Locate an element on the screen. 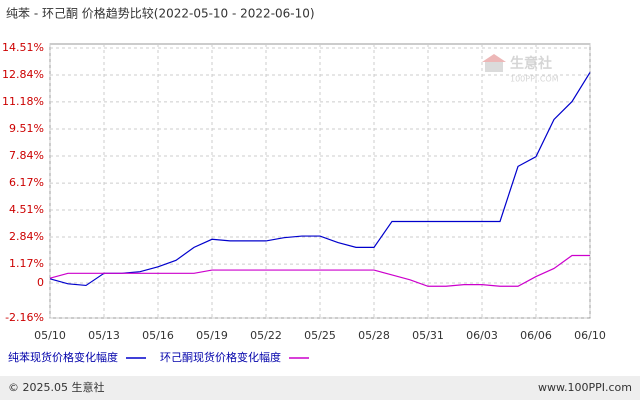 This screenshot has height=400, width=640. watermark-name: 生意社 is located at coordinates (531, 63).